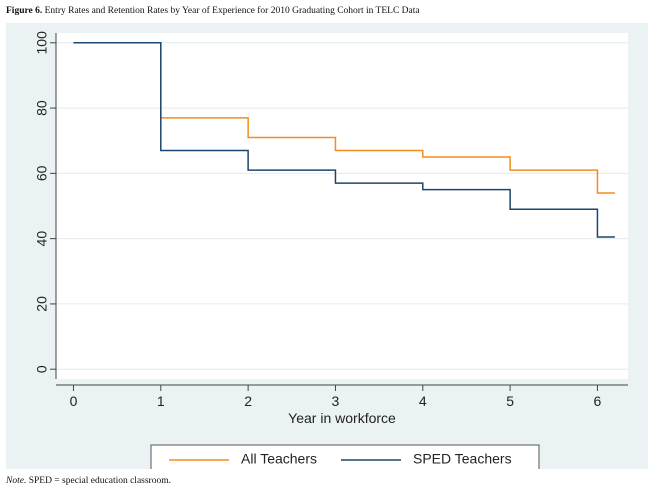 Image resolution: width=654 pixels, height=492 pixels. Describe the element at coordinates (423, 401) in the screenshot. I see `x-tick-label-4: 4` at that location.